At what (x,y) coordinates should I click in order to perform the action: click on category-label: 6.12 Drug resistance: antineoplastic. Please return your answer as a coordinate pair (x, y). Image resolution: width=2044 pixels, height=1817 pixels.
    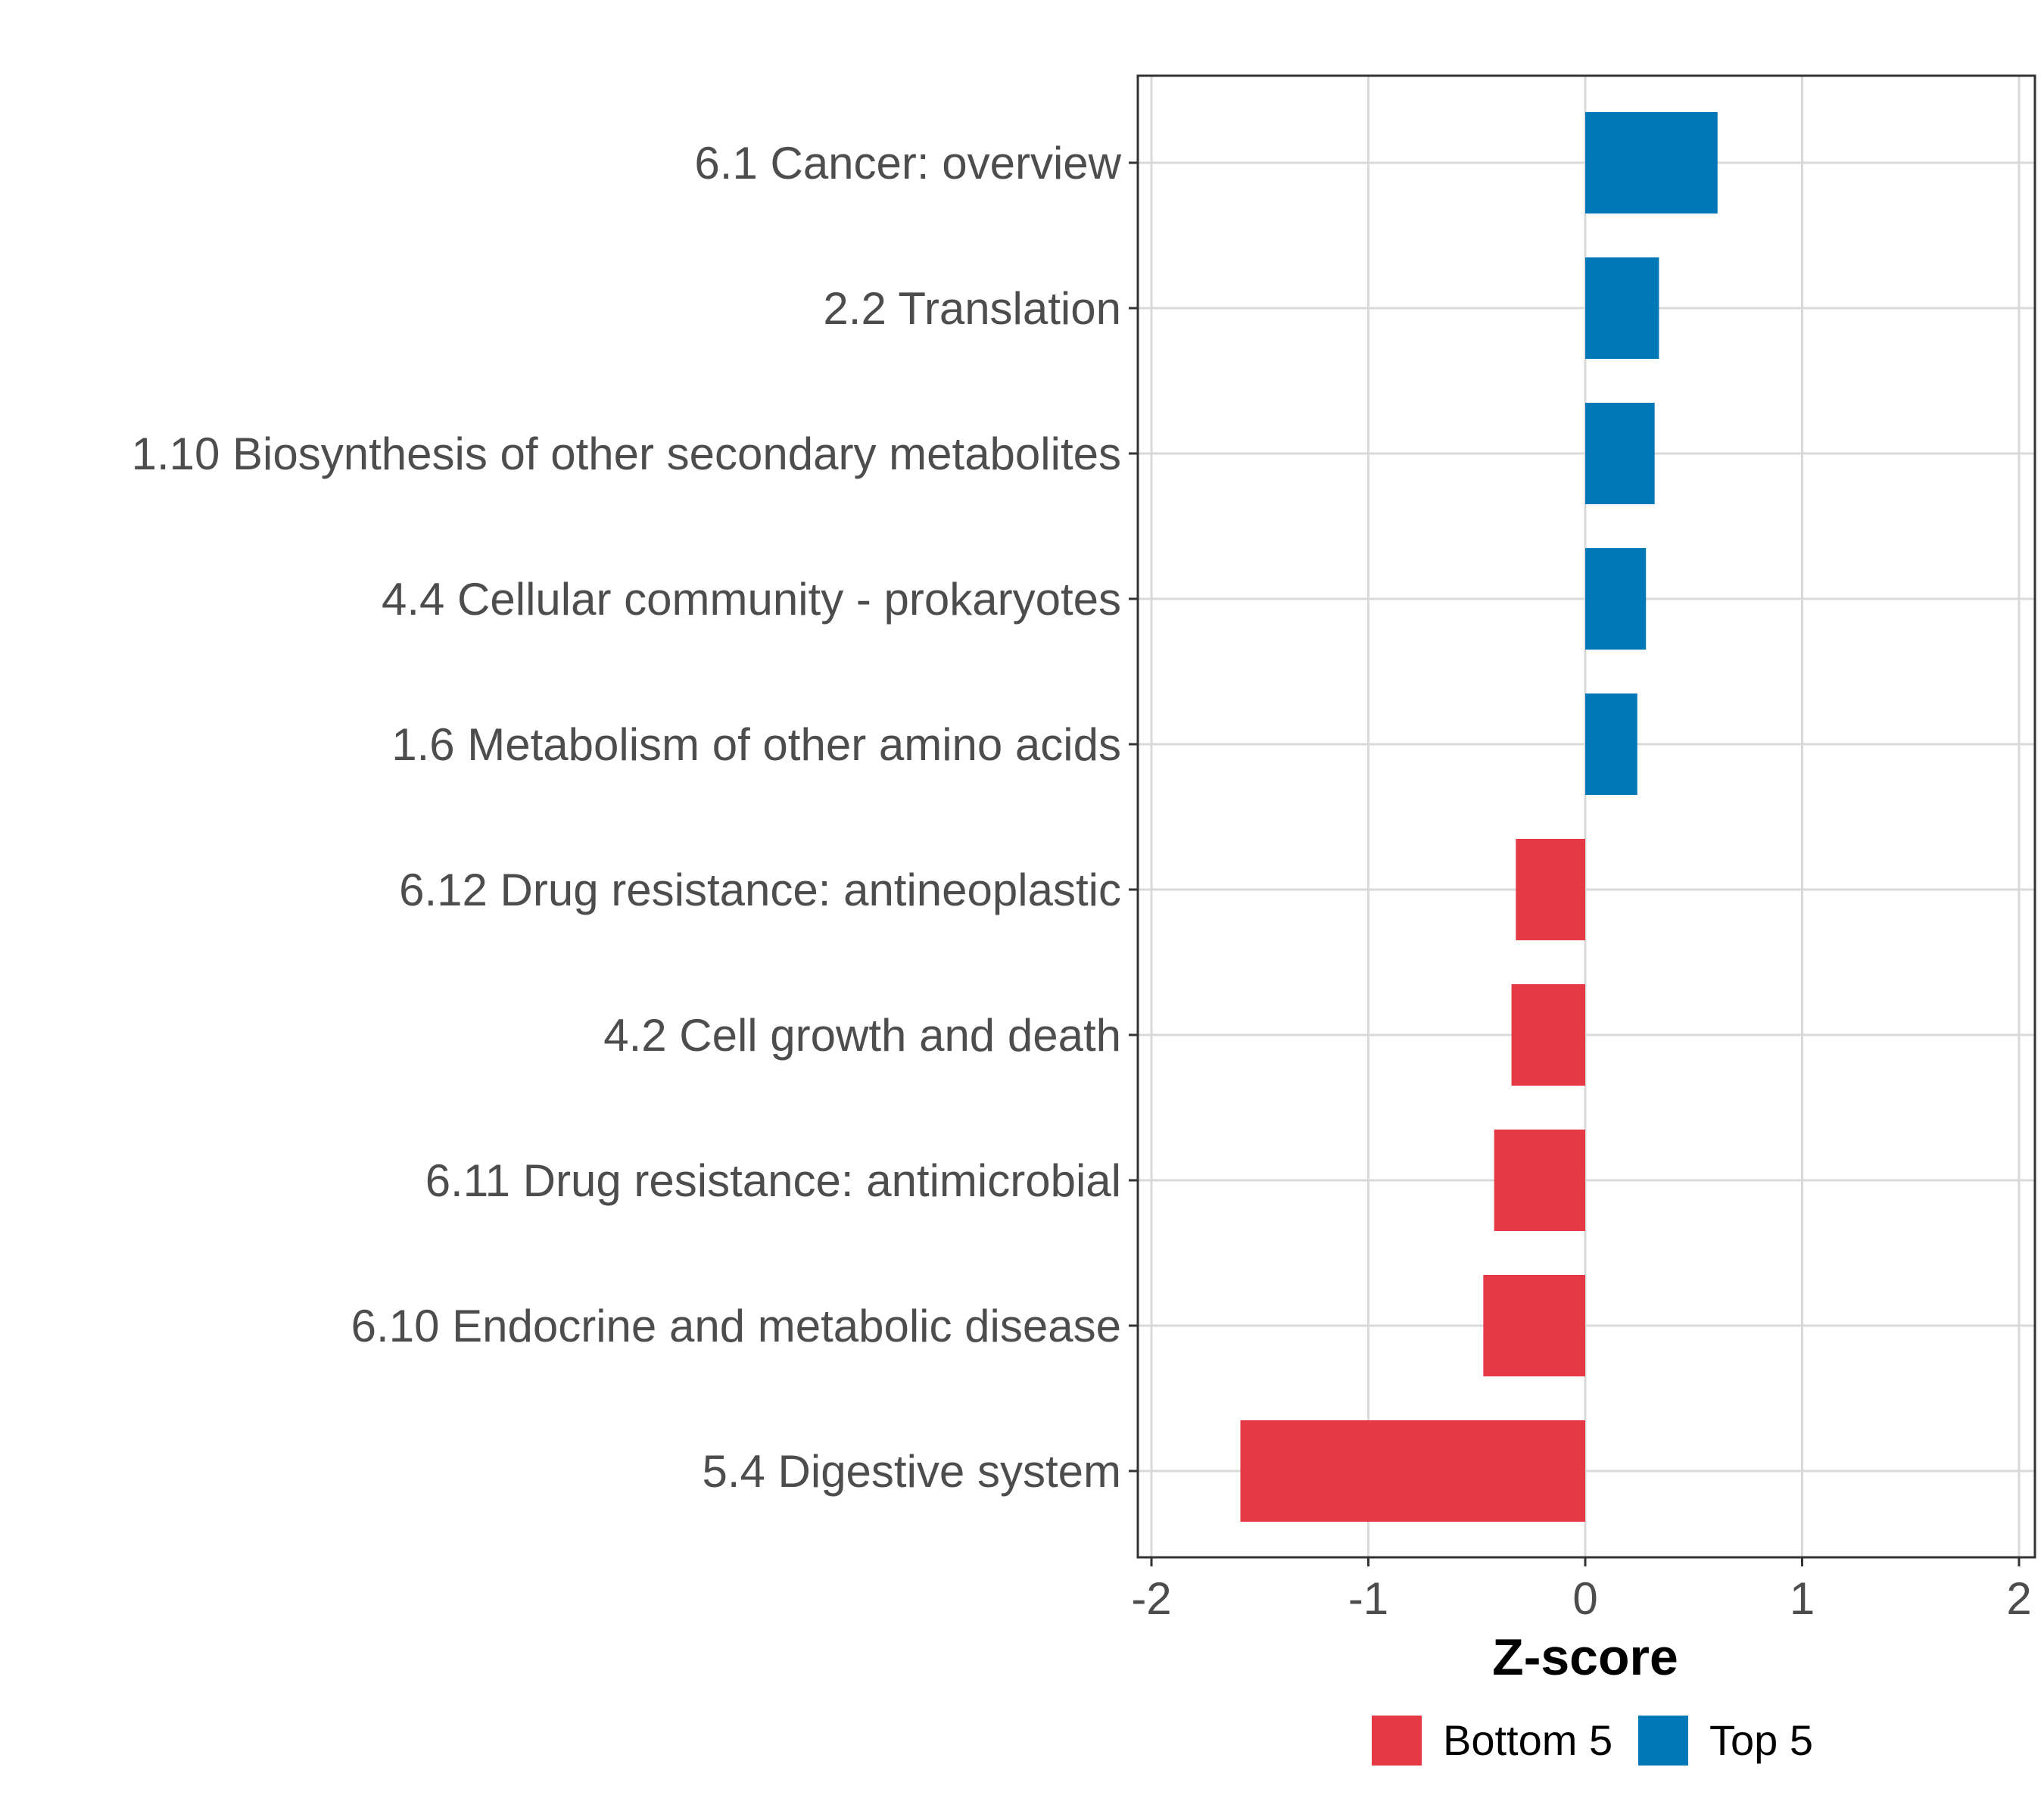
    Looking at the image, I should click on (760, 890).